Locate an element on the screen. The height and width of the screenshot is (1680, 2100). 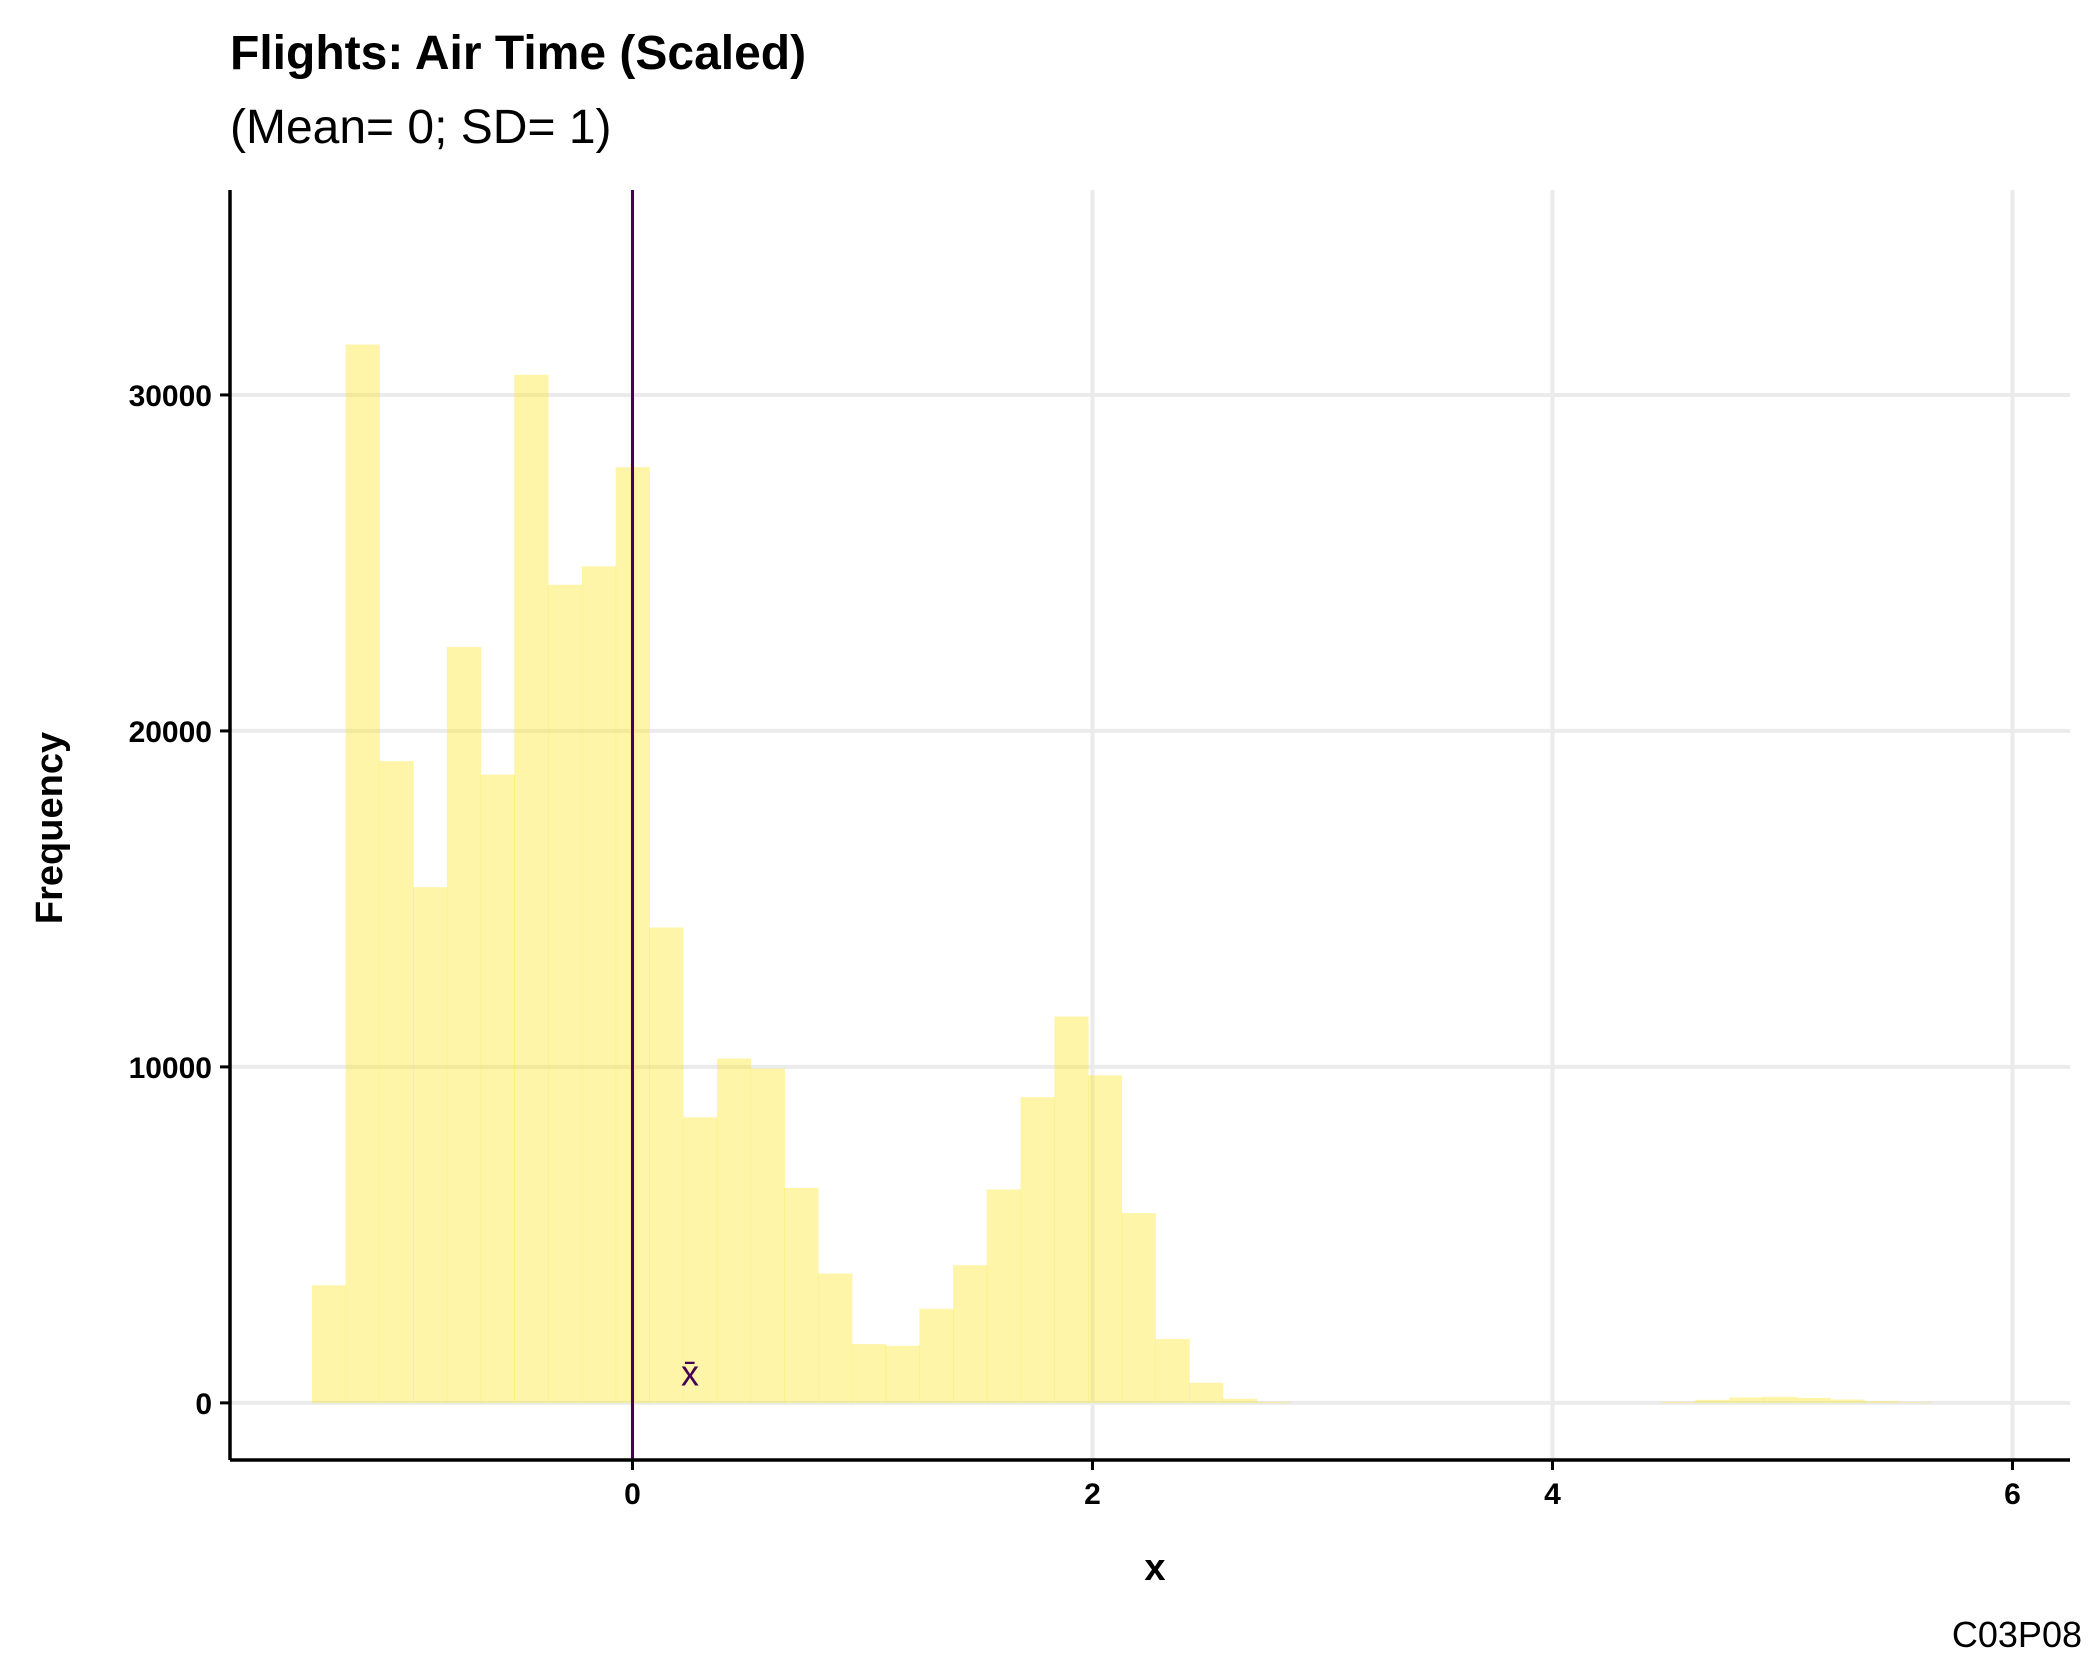
x-axis-label: x is located at coordinates (1154, 1568).